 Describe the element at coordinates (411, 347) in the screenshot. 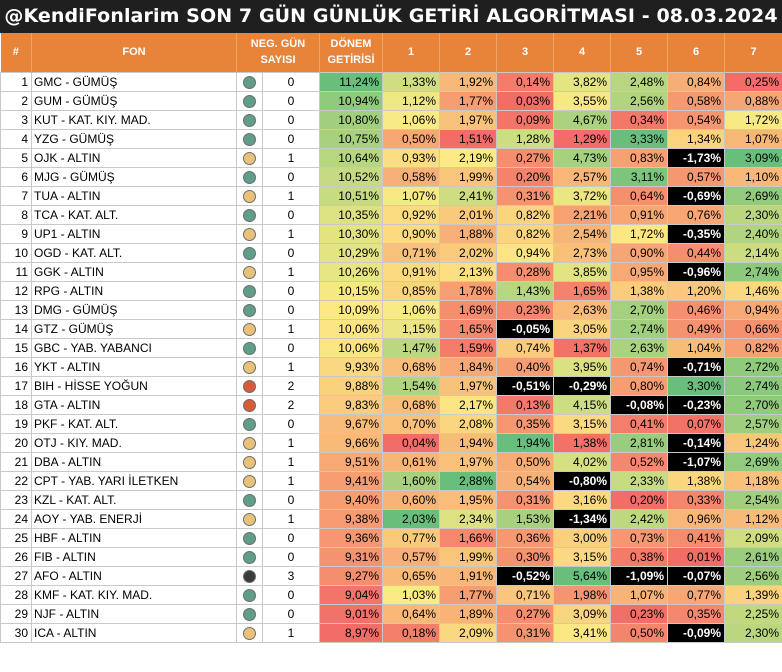

I see `daily-return-day-1: 1,47%` at that location.